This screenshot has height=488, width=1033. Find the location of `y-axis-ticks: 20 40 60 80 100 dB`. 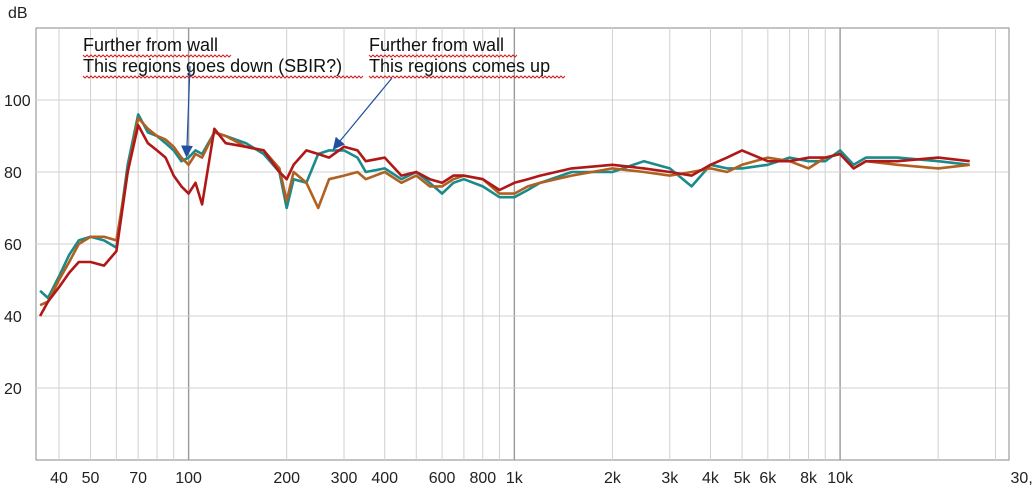

y-axis-ticks: 20 40 60 80 100 dB is located at coordinates (17, 201).